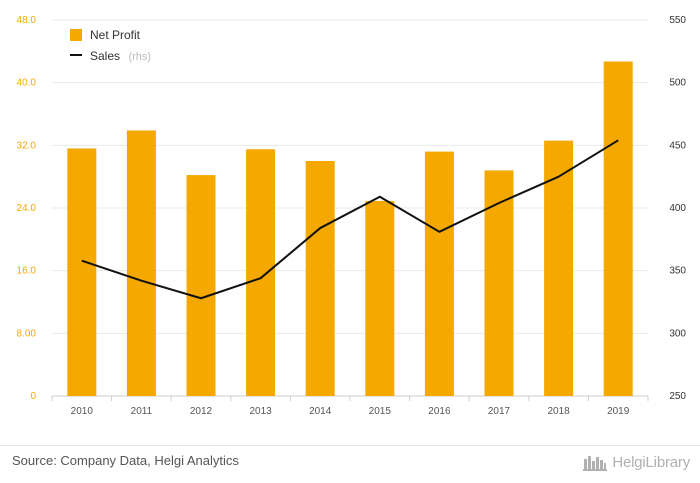 This screenshot has height=483, width=700. Describe the element at coordinates (201, 411) in the screenshot. I see `x-tick-label: 2012` at that location.